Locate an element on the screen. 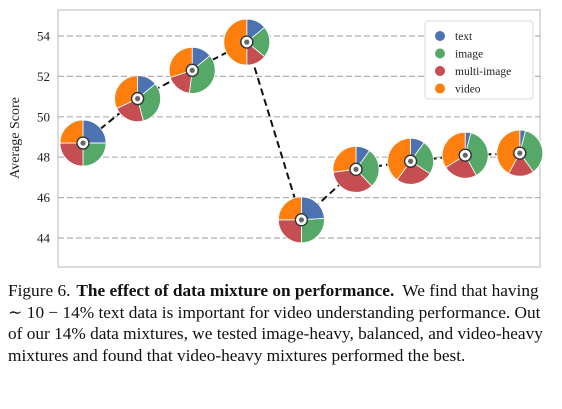 The width and height of the screenshot is (562, 409). legend-label: multi-image is located at coordinates (483, 72).